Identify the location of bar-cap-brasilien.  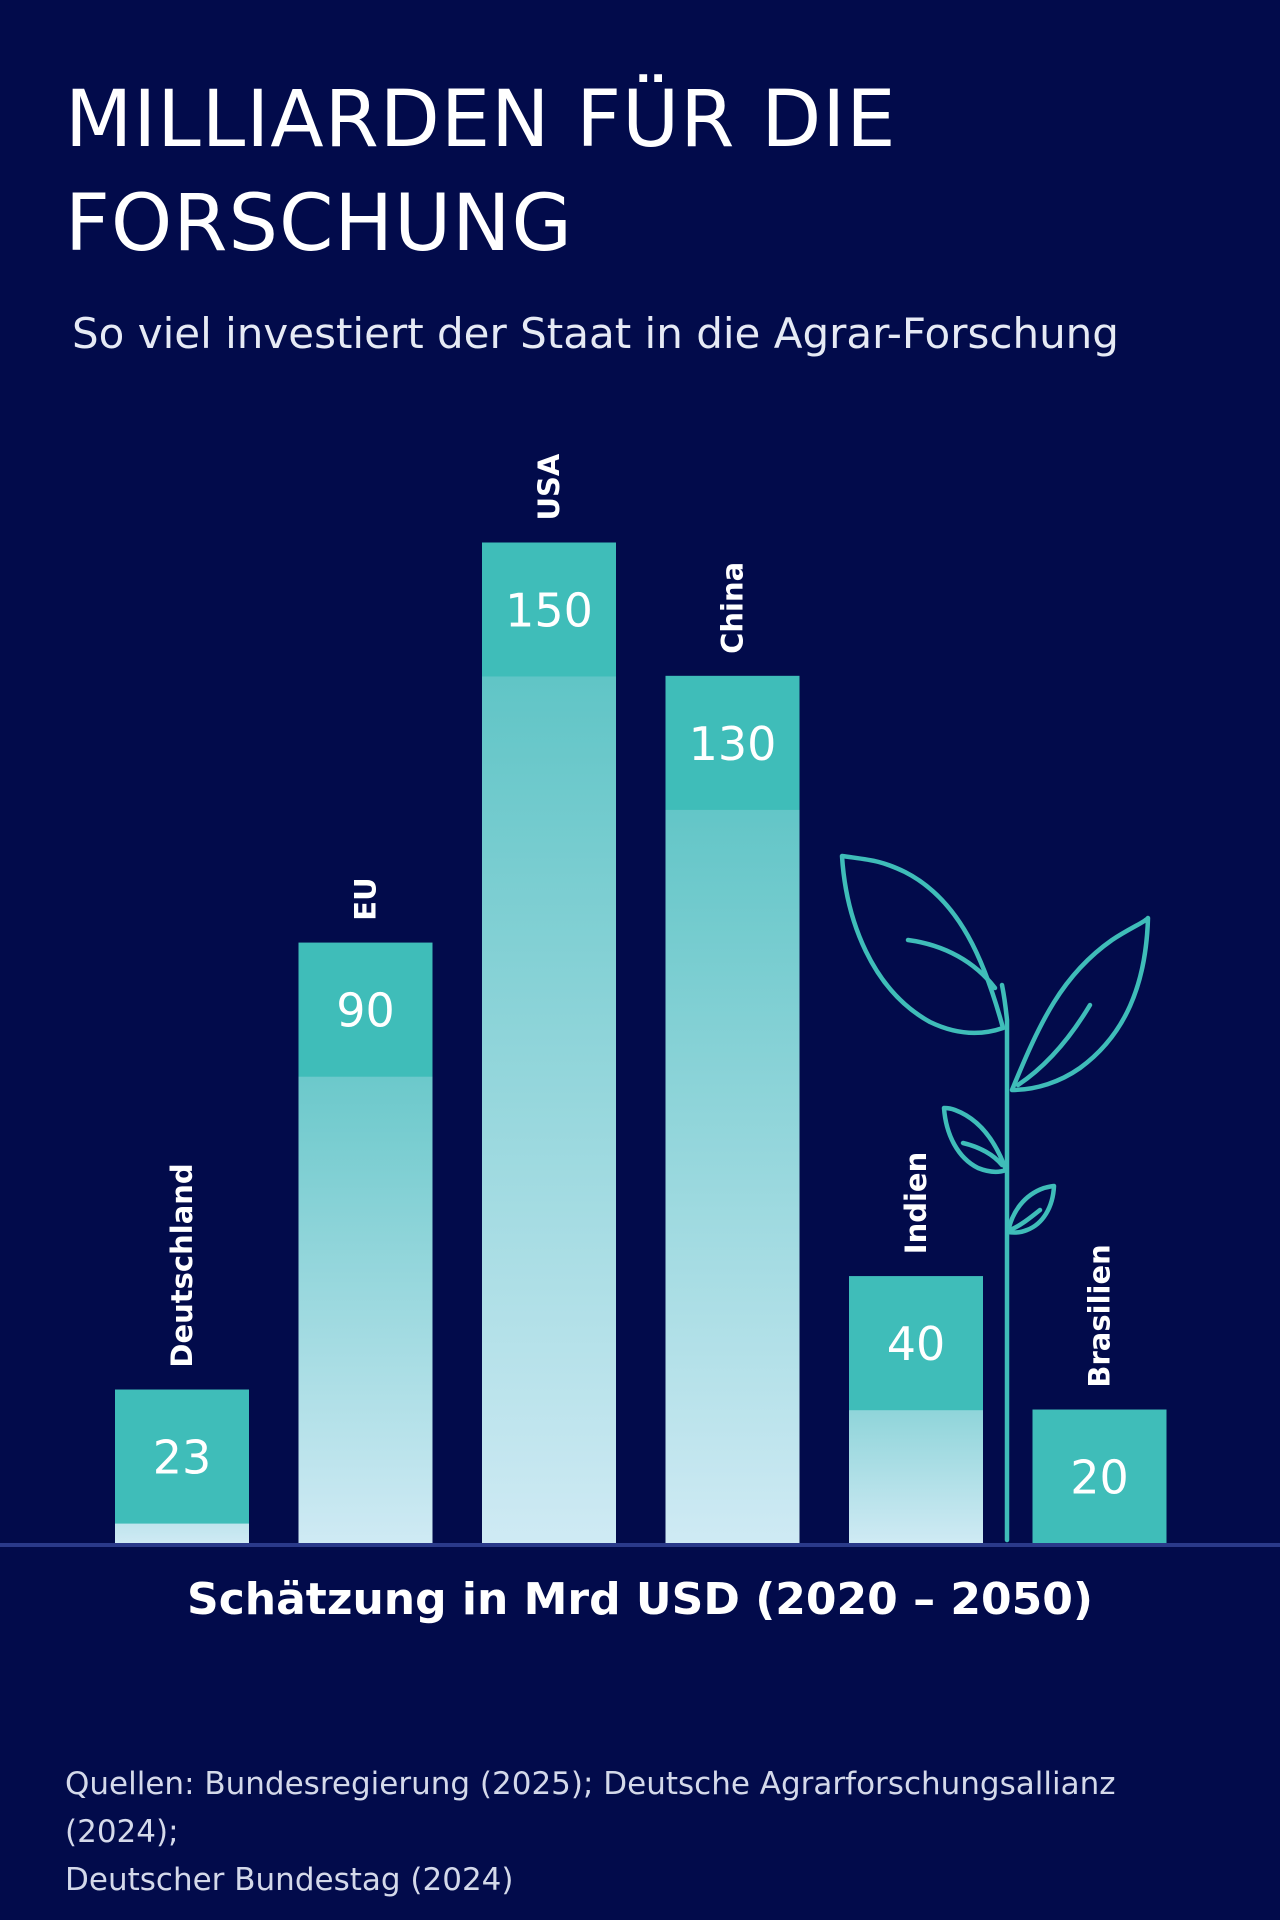
(1099, 1476).